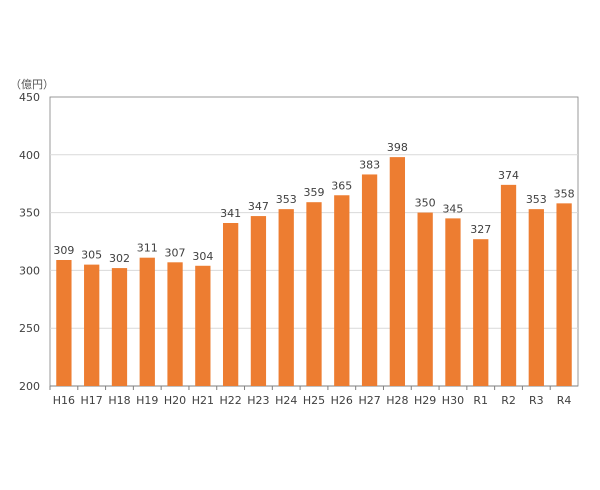 This screenshot has height=490, width=600. Describe the element at coordinates (92, 400) in the screenshot. I see `x-tick-label: H17` at that location.